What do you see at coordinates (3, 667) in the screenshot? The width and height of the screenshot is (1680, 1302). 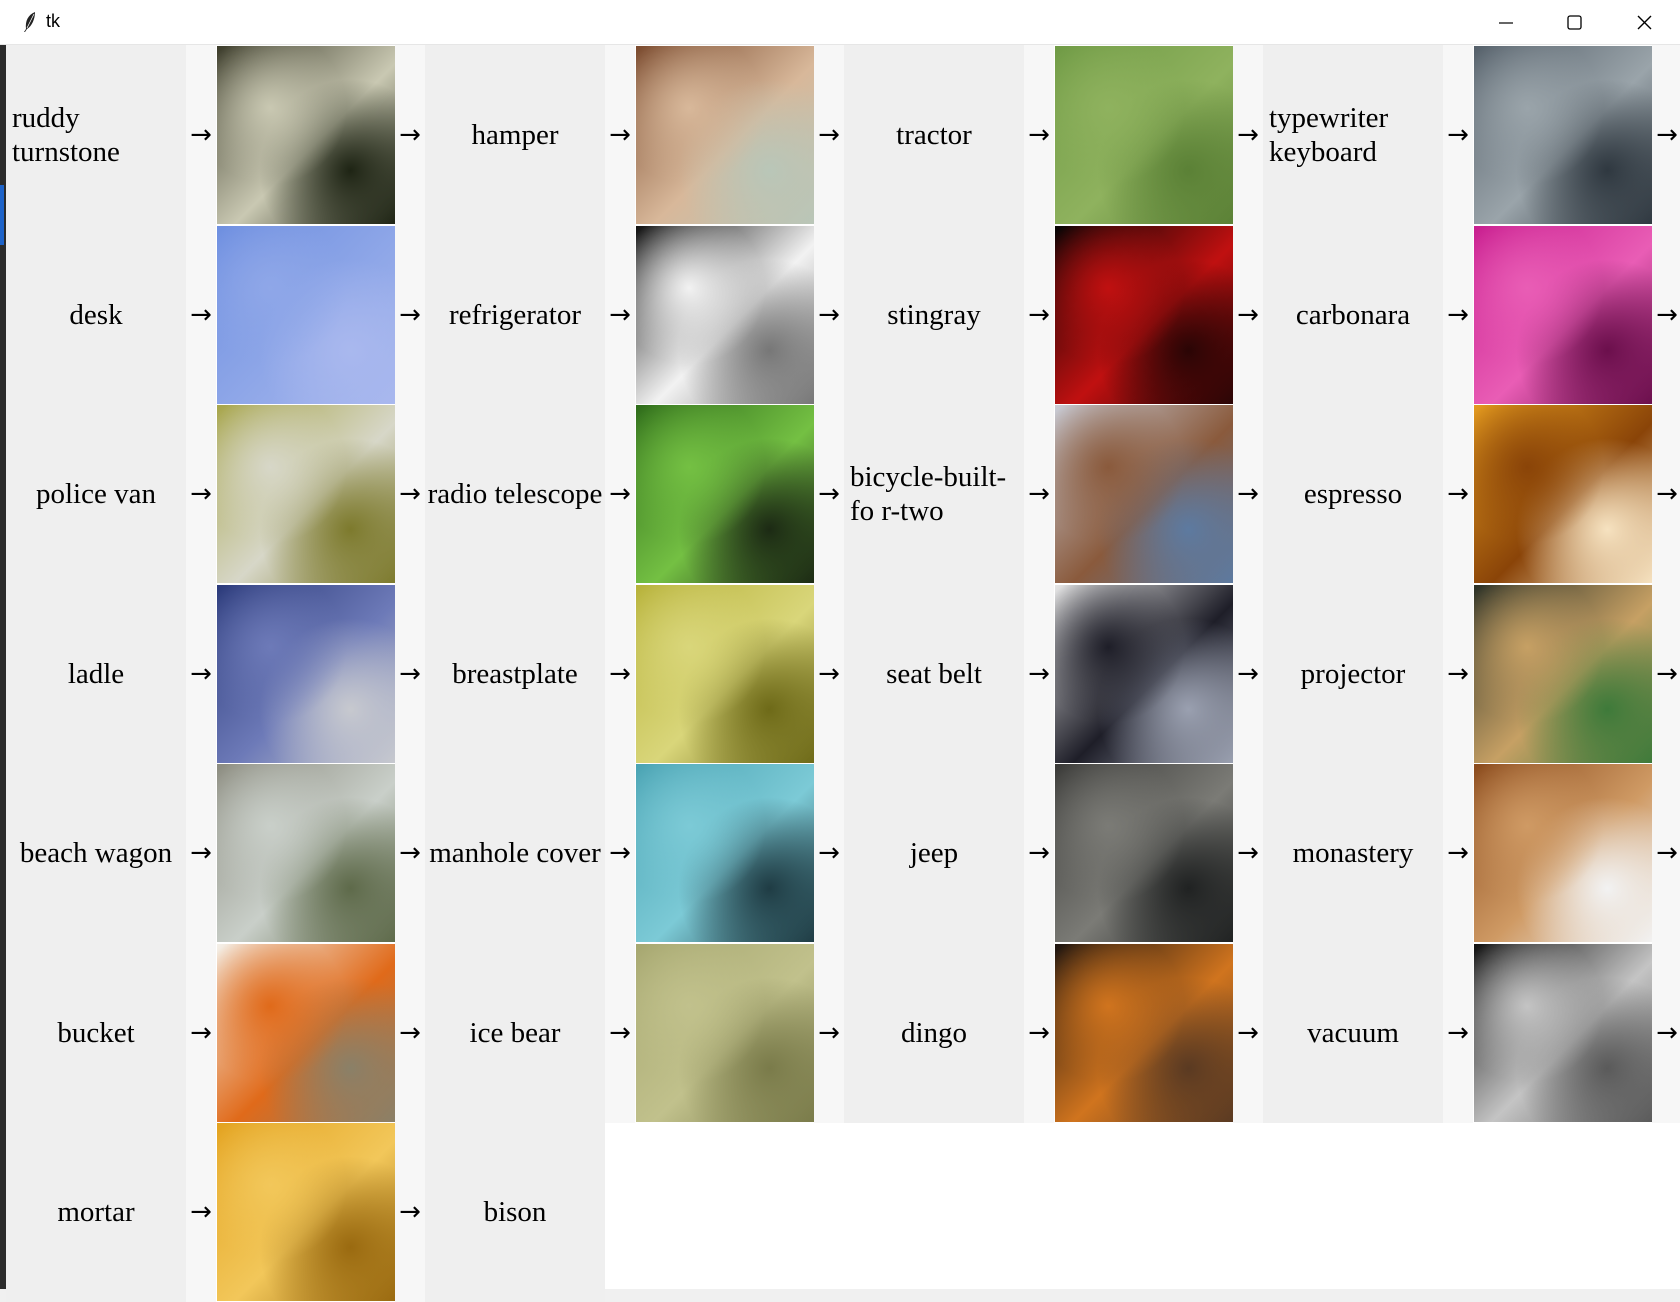 I see `window-left-edge` at bounding box center [3, 667].